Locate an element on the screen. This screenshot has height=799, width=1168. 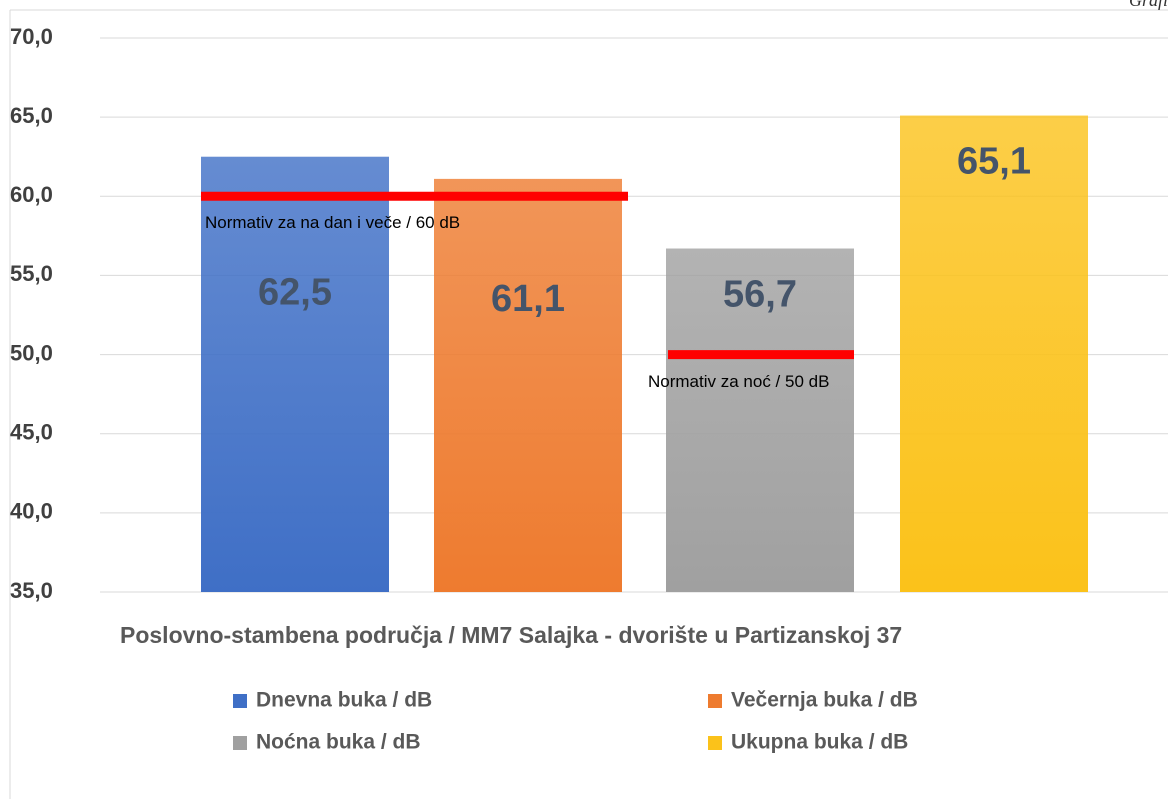
legend-label: Noćna buka / dB is located at coordinates (338, 742).